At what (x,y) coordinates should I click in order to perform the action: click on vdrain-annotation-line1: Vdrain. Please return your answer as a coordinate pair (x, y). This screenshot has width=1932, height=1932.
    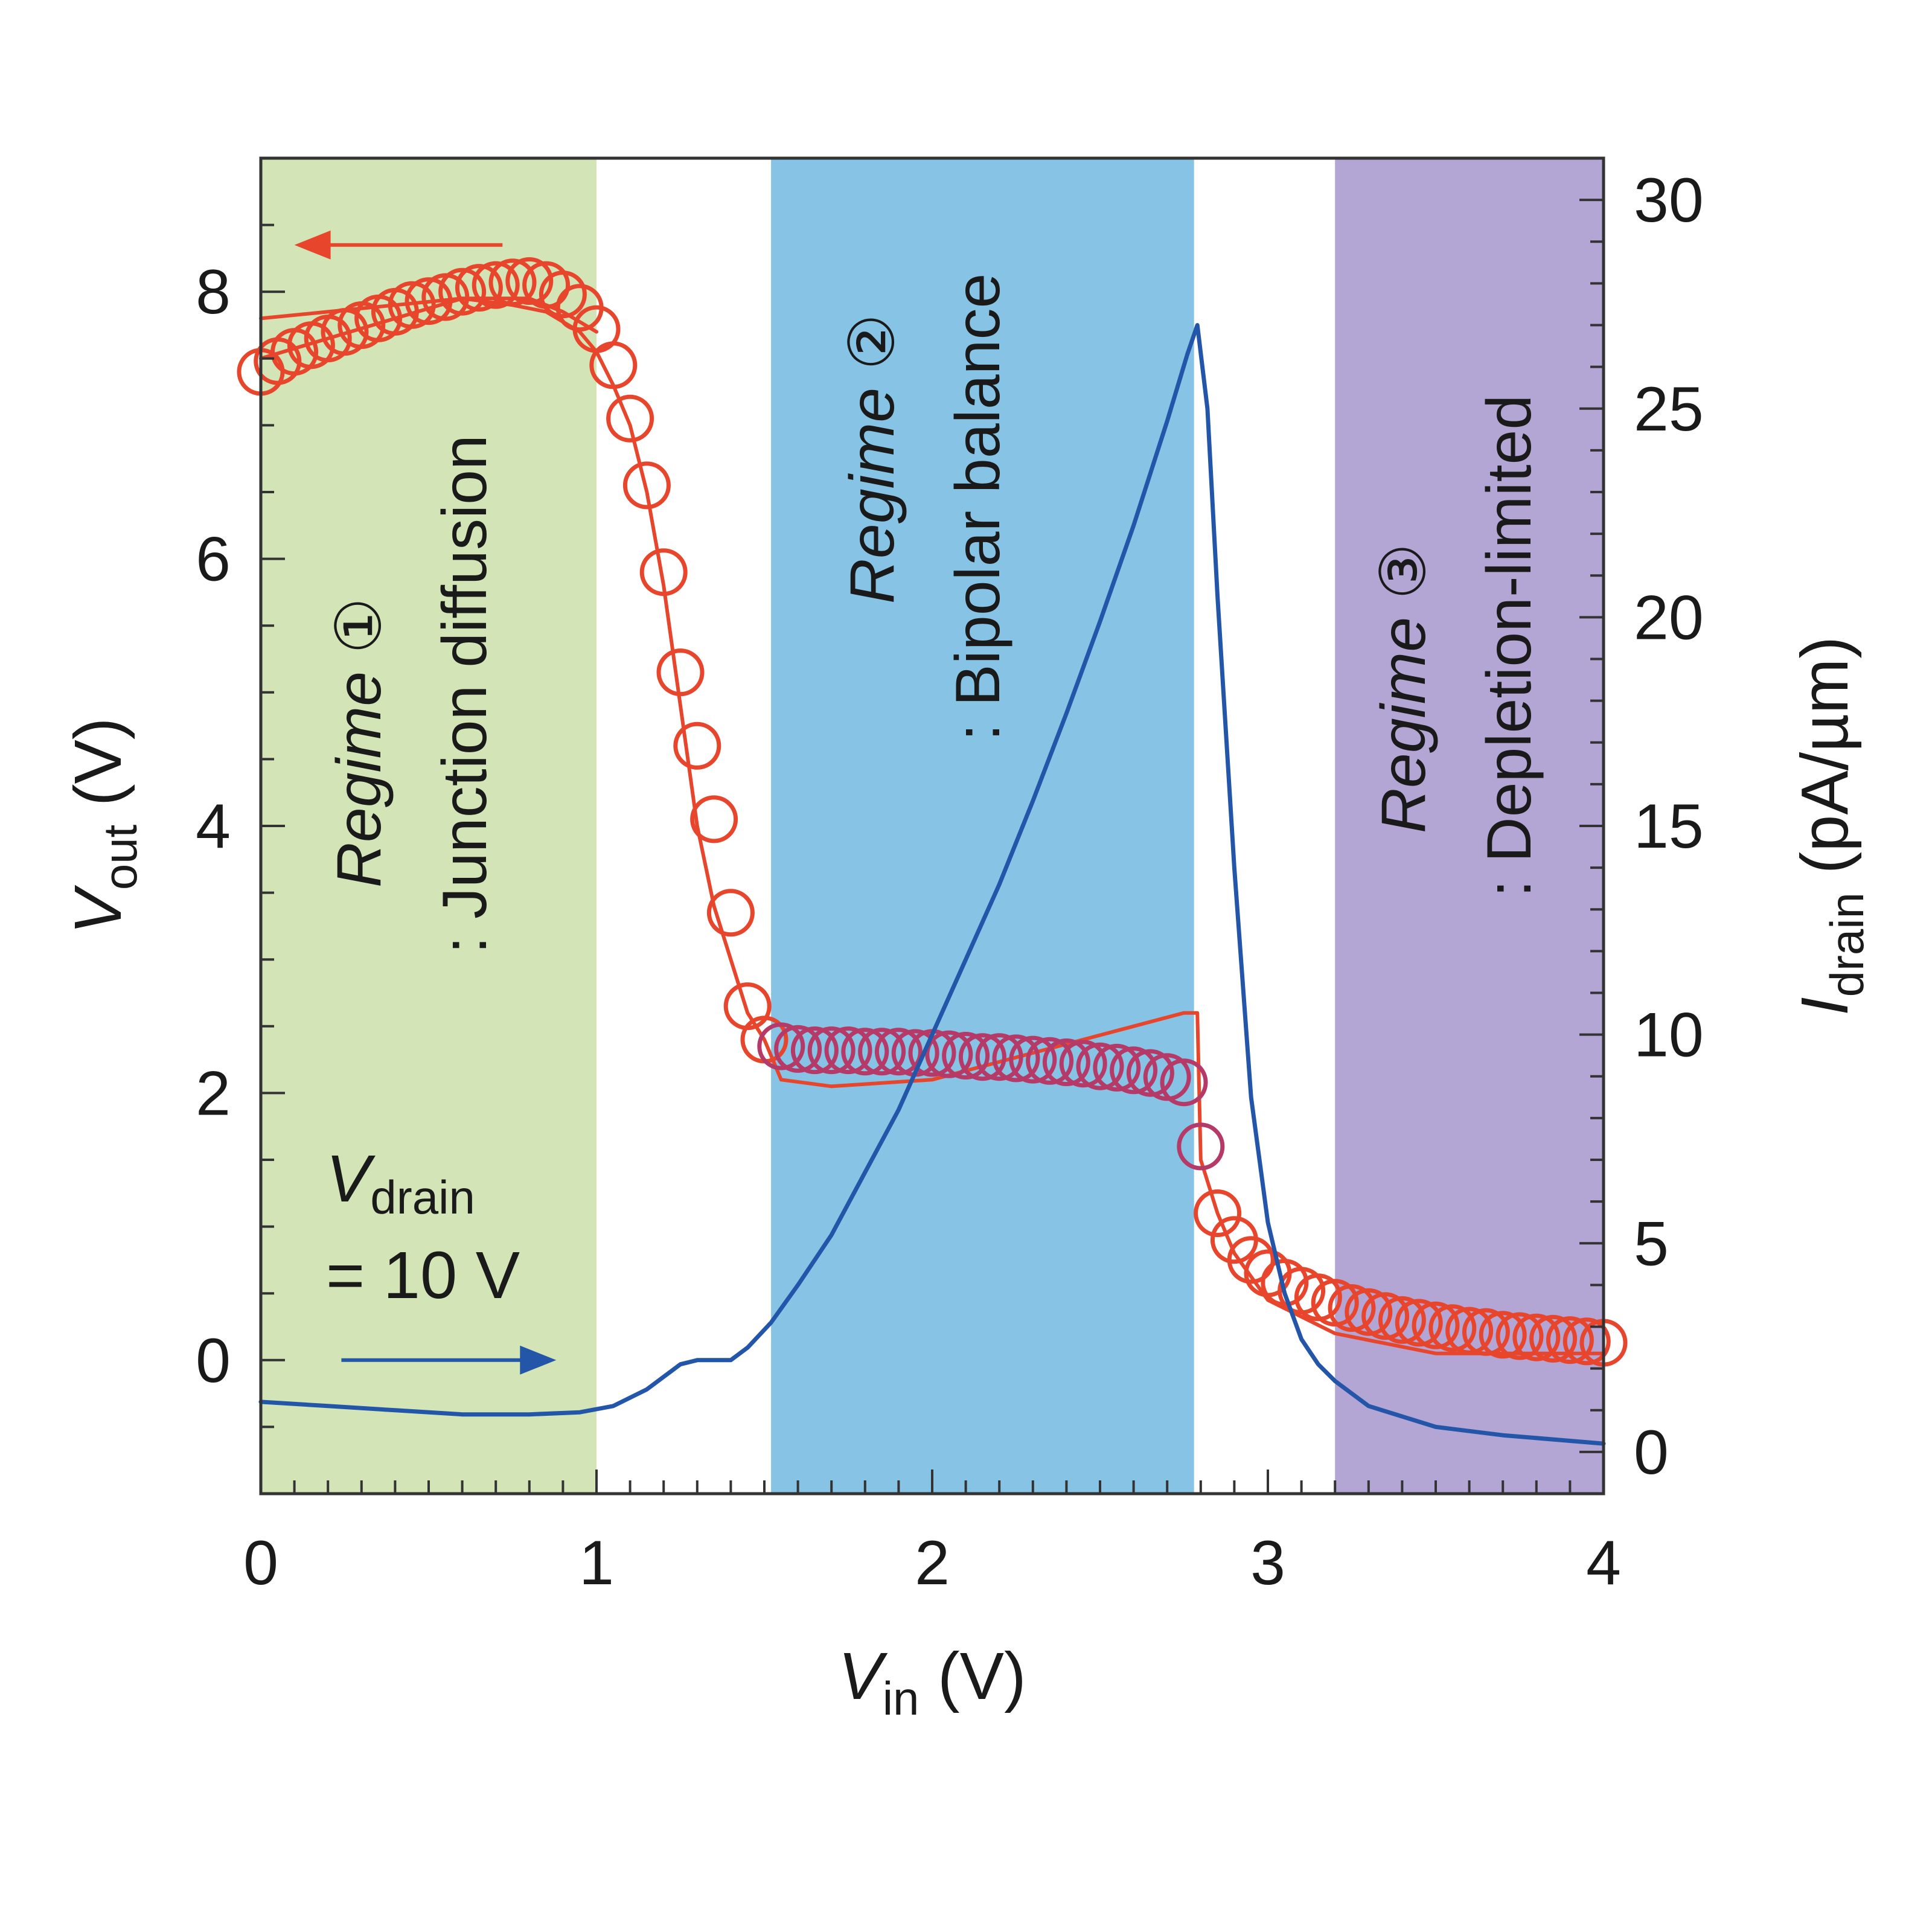
    Looking at the image, I should click on (401, 1183).